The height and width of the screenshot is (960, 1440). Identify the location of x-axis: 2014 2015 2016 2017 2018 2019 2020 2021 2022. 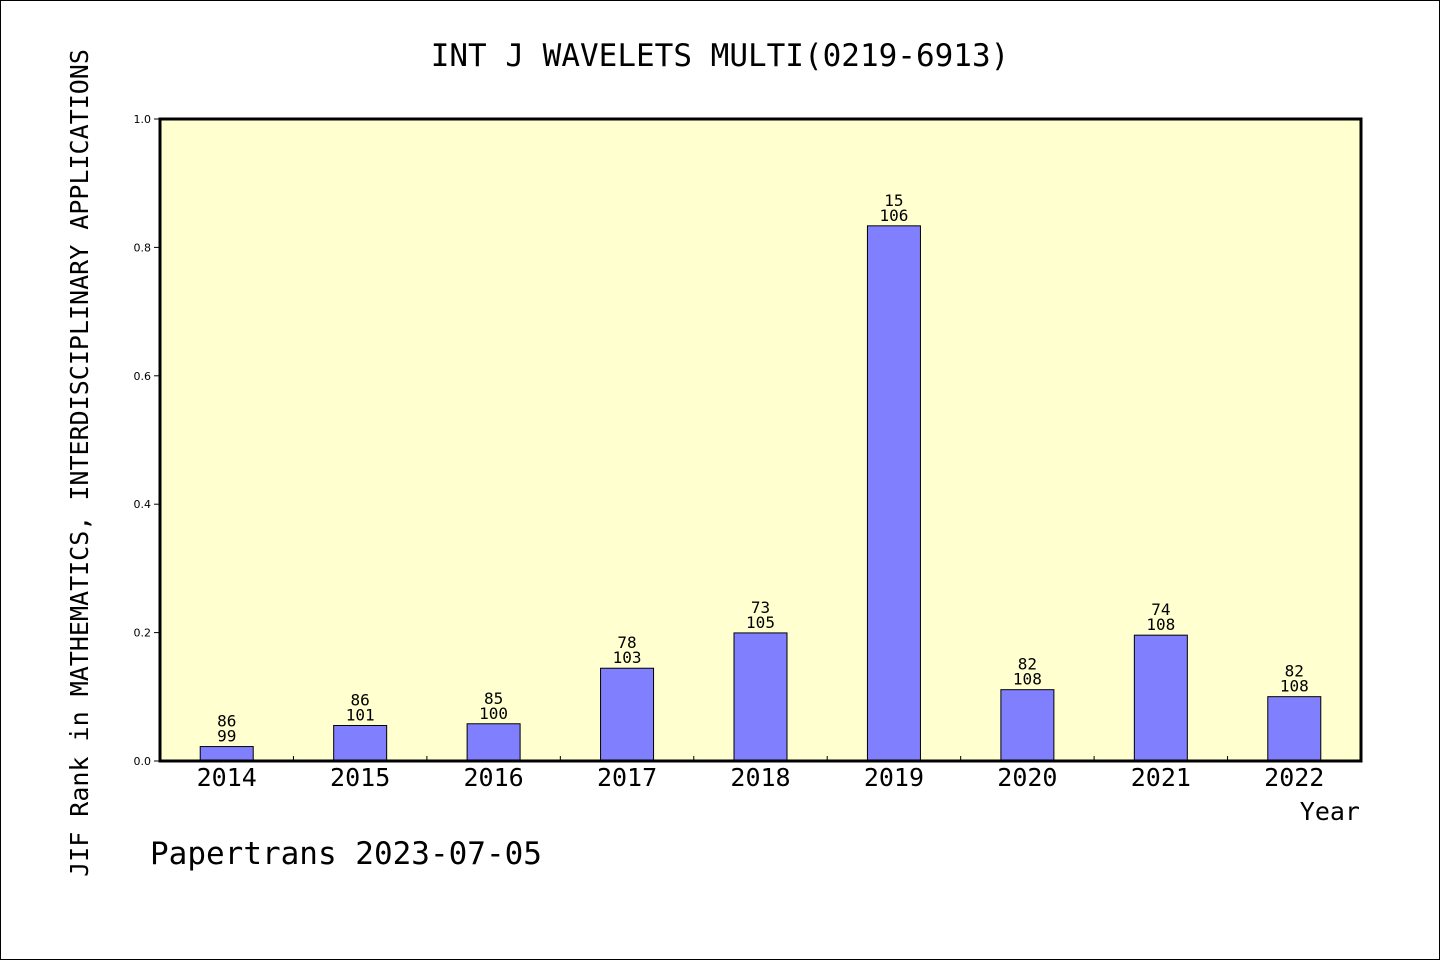
(760, 774).